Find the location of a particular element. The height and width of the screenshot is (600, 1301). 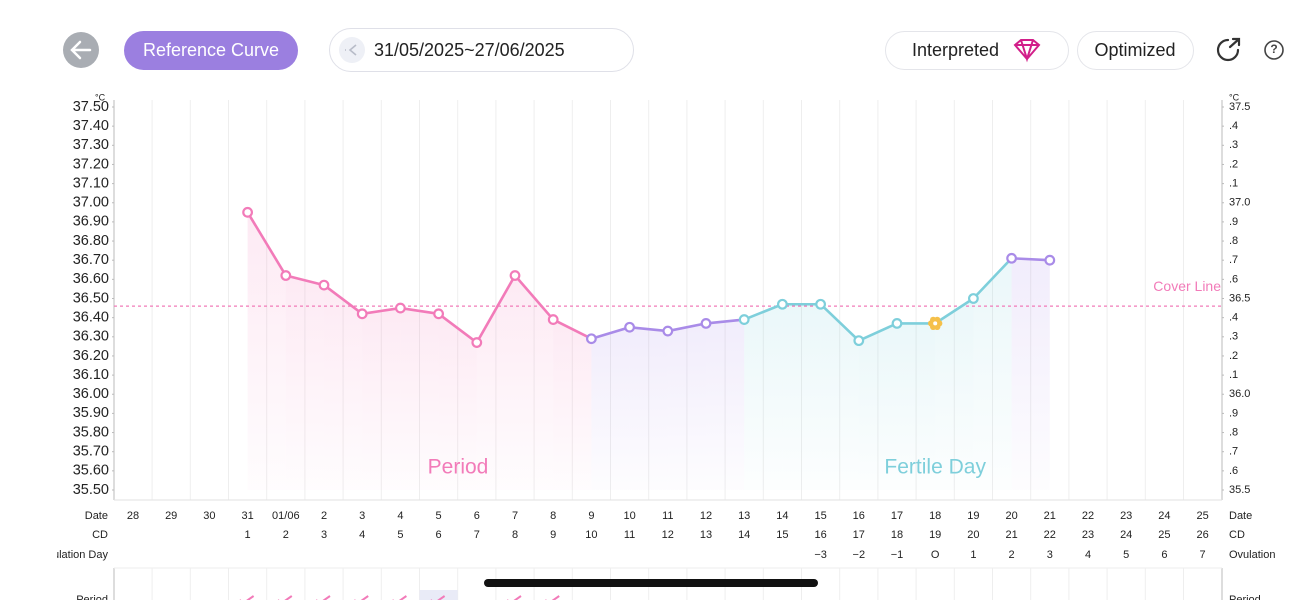

row-value: 01/06 is located at coordinates (286, 516).